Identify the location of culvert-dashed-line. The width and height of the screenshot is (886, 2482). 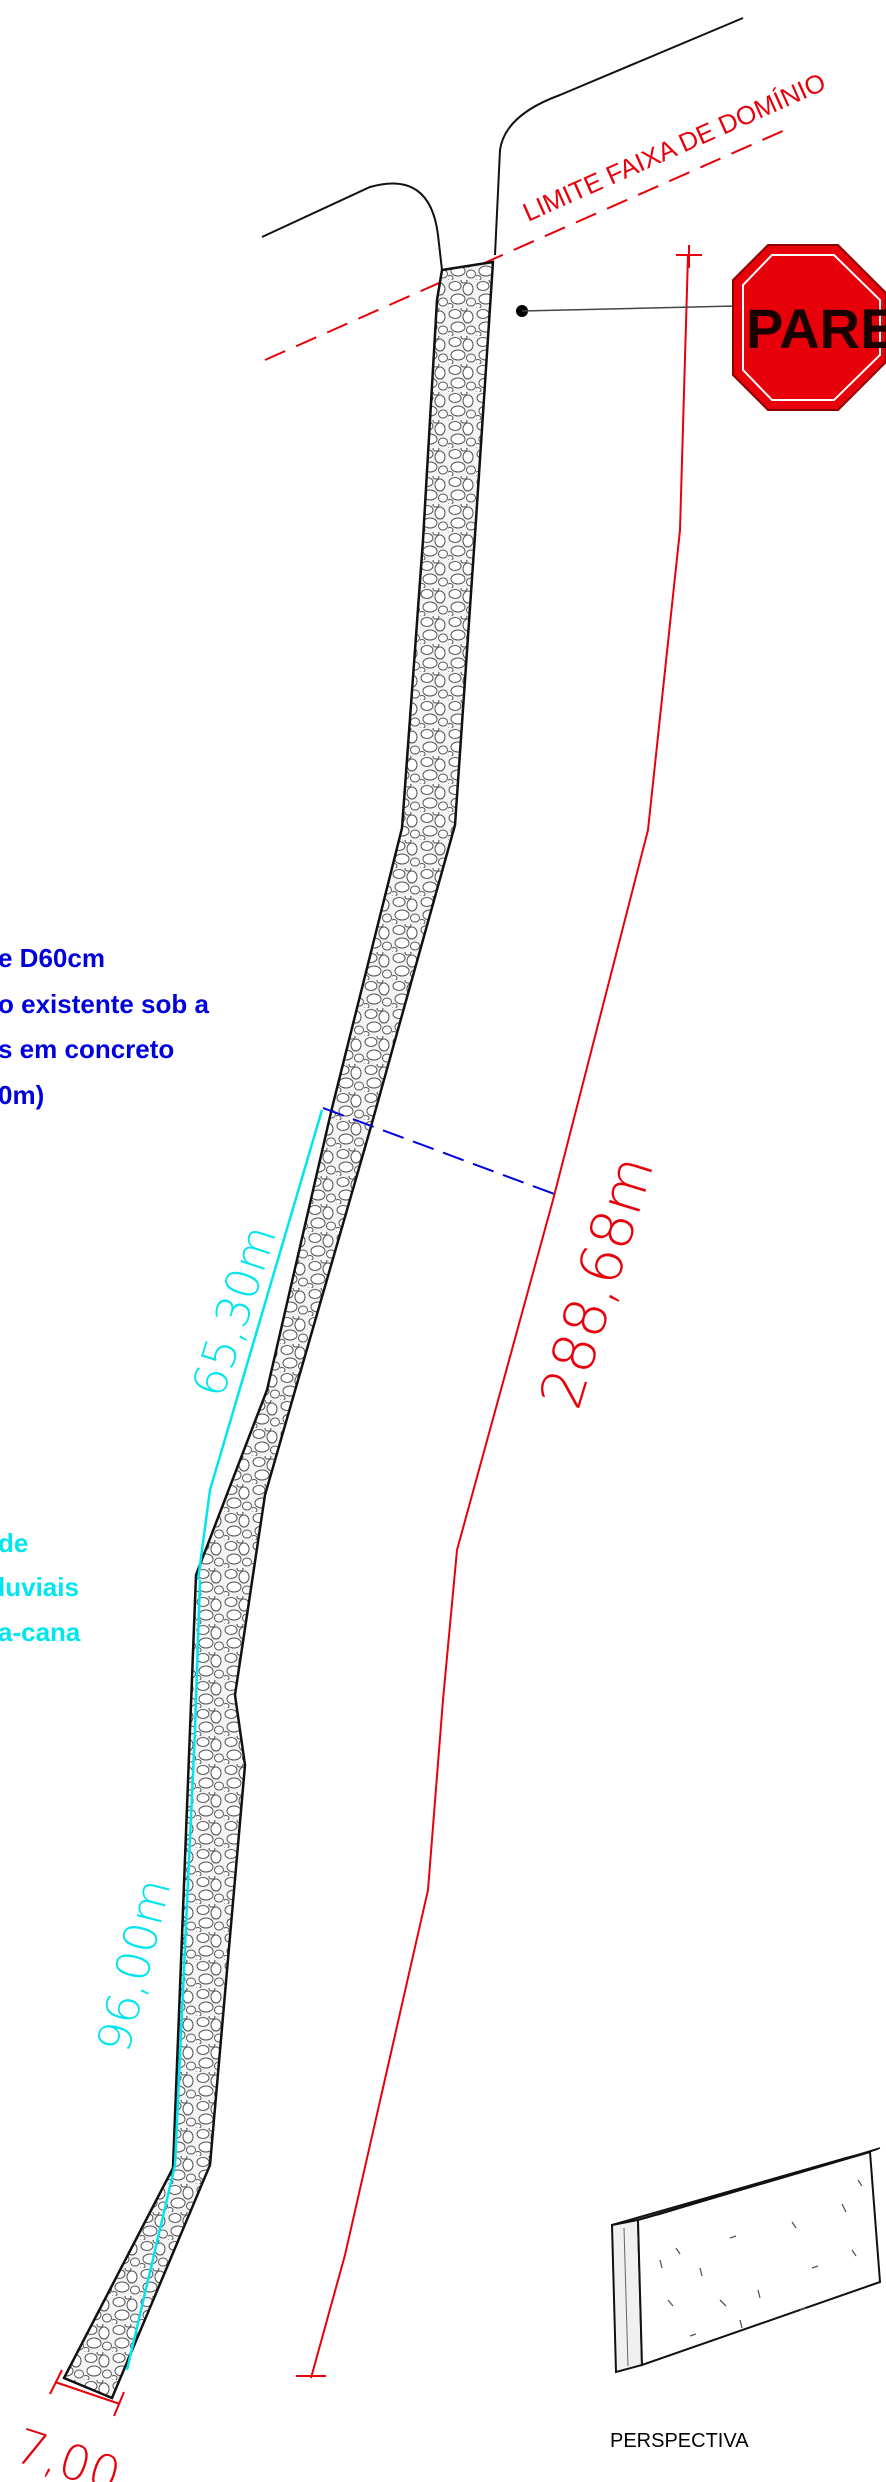
(440, 1151).